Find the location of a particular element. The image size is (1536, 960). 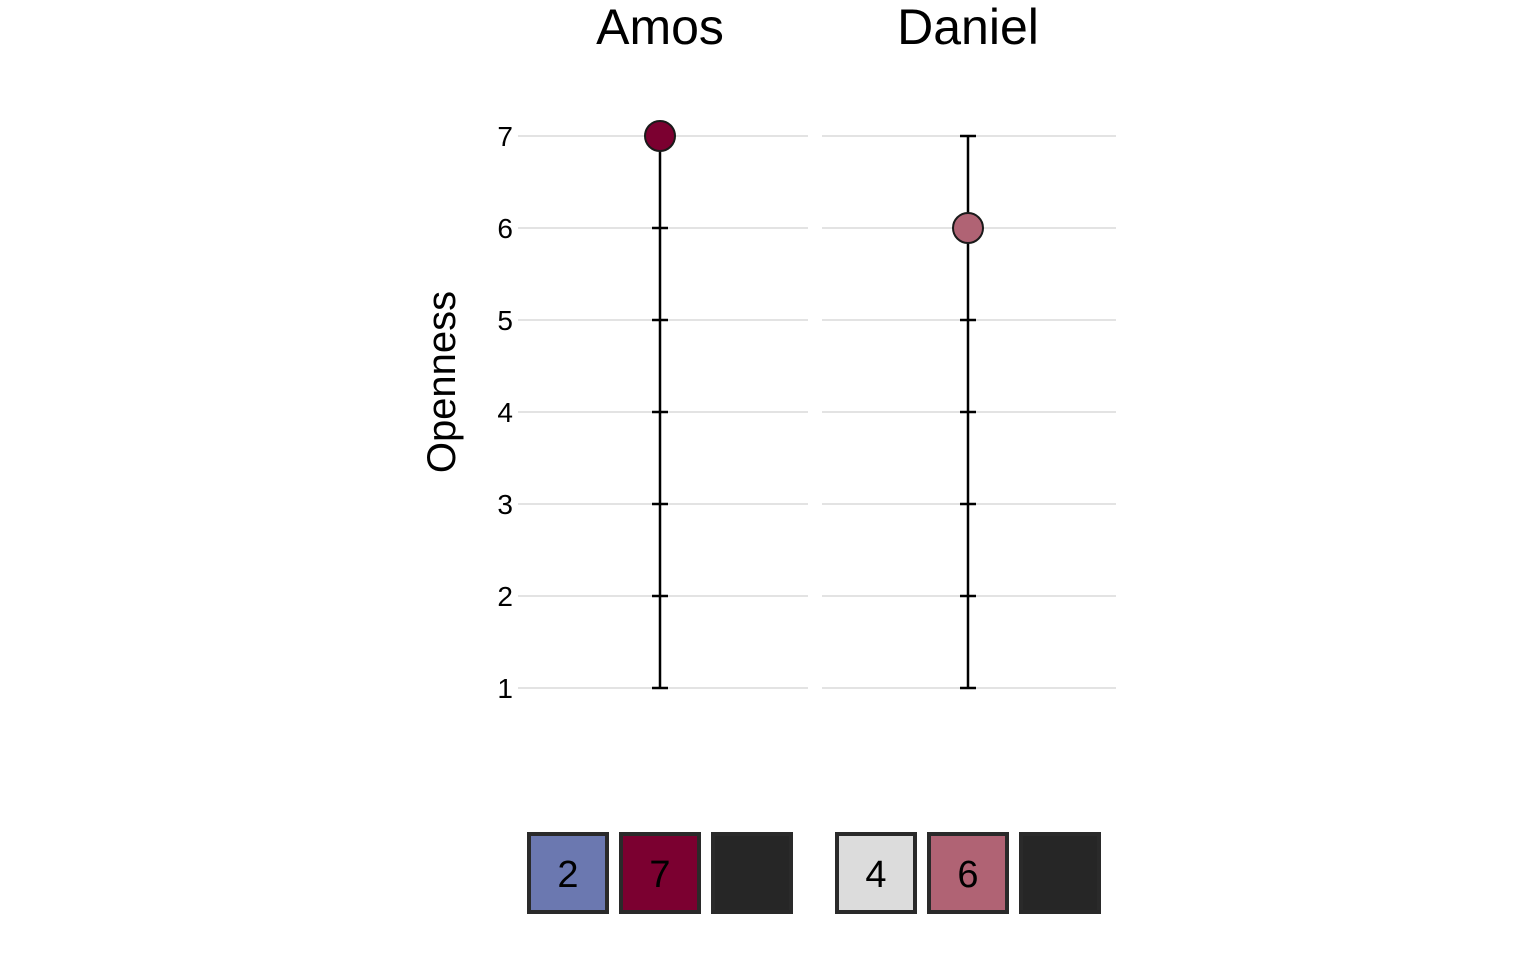

y-tick-label: 4 is located at coordinates (505, 412).